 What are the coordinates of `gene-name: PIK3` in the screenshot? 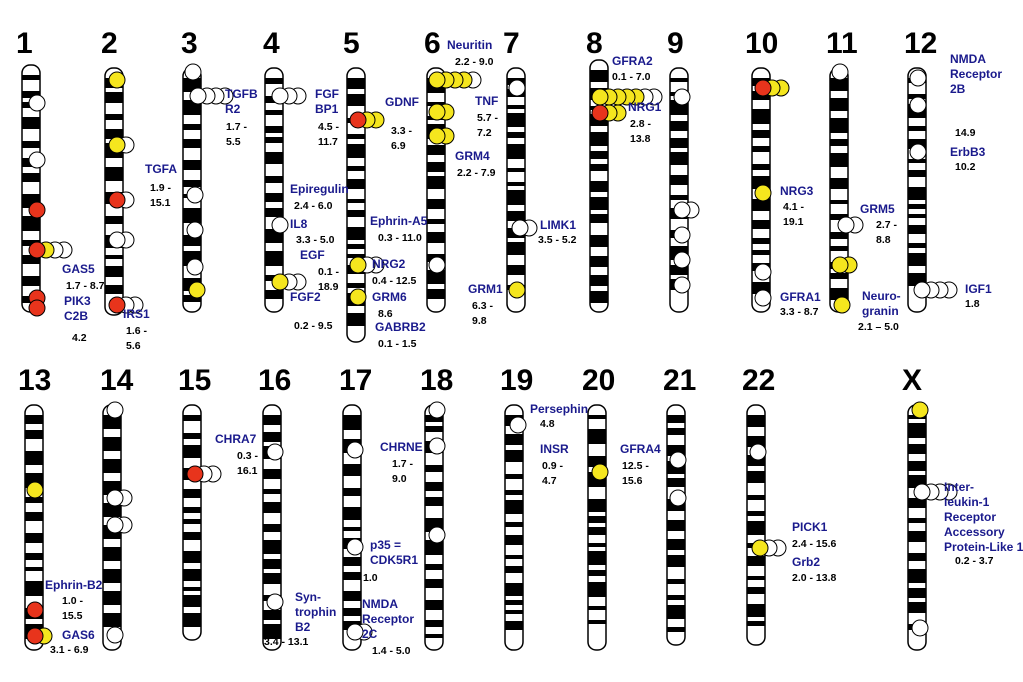 It's located at (77, 301).